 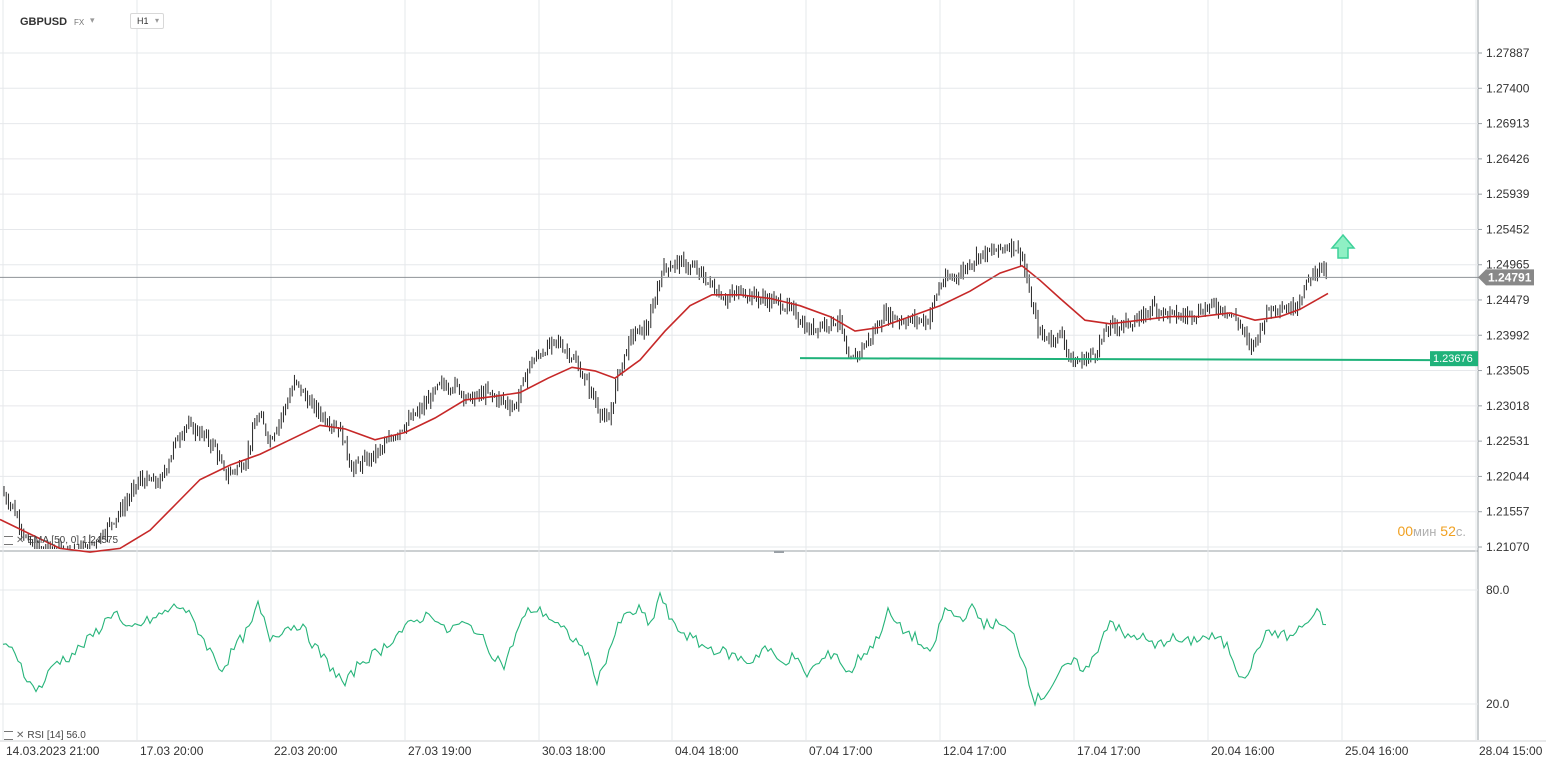 I want to click on rsi-indicator-label: ✕ RSI [14] 56.0, so click(x=45, y=735).